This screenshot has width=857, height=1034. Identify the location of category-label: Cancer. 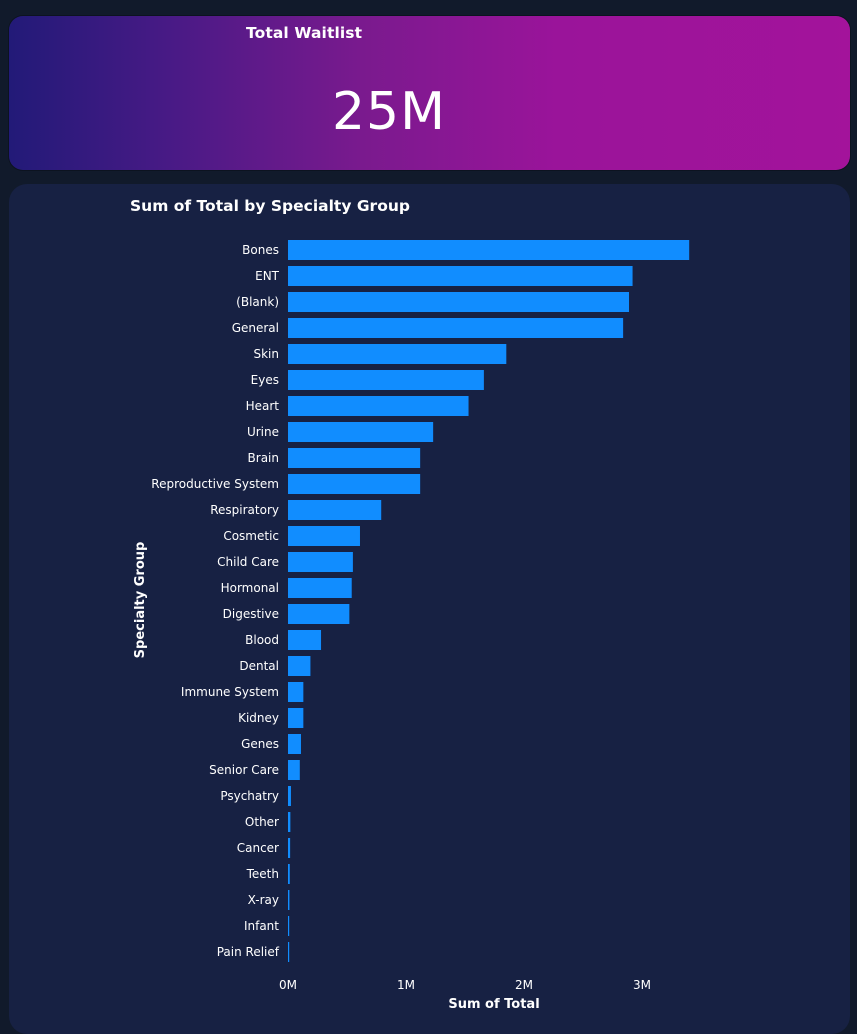
(258, 848).